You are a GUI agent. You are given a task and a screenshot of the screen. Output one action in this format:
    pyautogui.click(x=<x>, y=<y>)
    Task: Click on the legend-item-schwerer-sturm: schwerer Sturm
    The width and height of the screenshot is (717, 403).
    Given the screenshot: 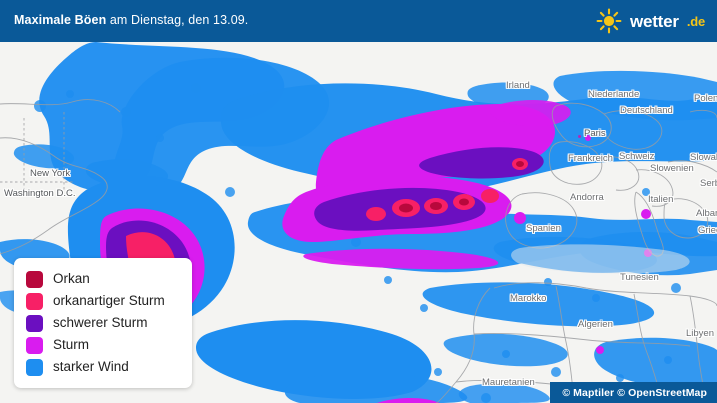 What is the action you would take?
    pyautogui.click(x=103, y=323)
    